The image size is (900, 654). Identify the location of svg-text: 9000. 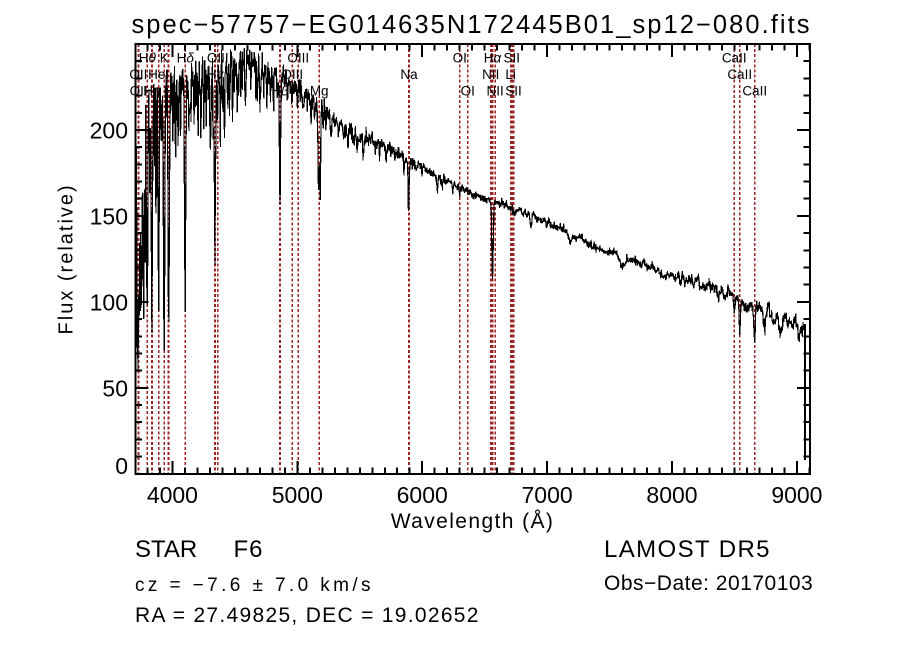
(796, 495).